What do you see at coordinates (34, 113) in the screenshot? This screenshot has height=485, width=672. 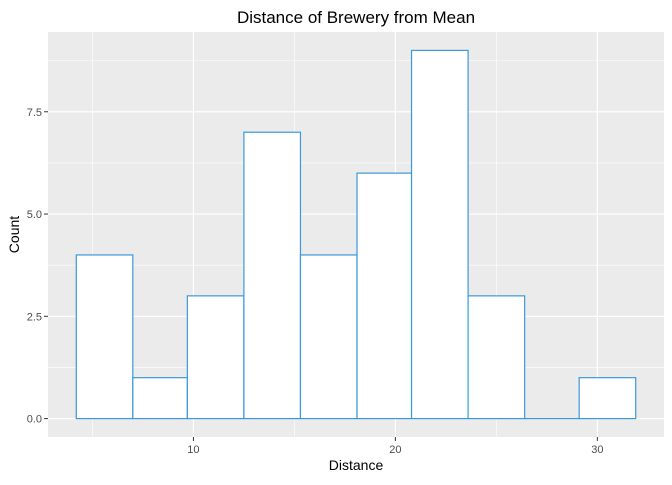 I see `y-tick-label: 7.5` at bounding box center [34, 113].